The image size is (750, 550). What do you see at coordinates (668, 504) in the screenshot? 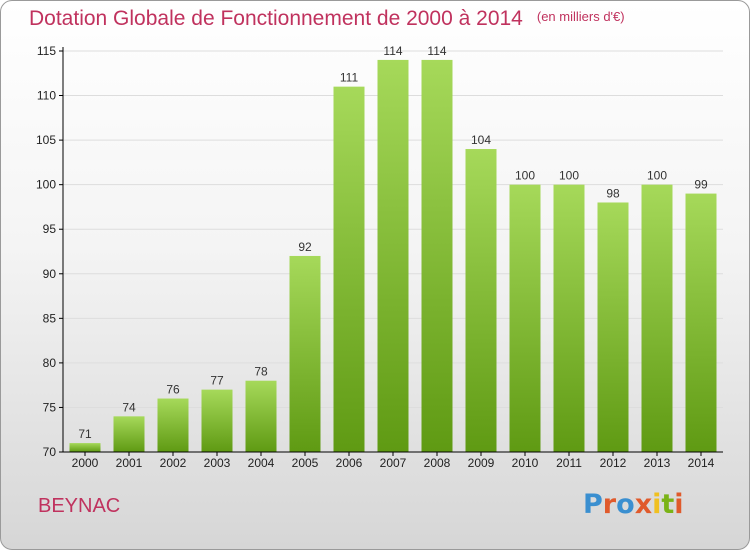
I see `logo-letter: t` at bounding box center [668, 504].